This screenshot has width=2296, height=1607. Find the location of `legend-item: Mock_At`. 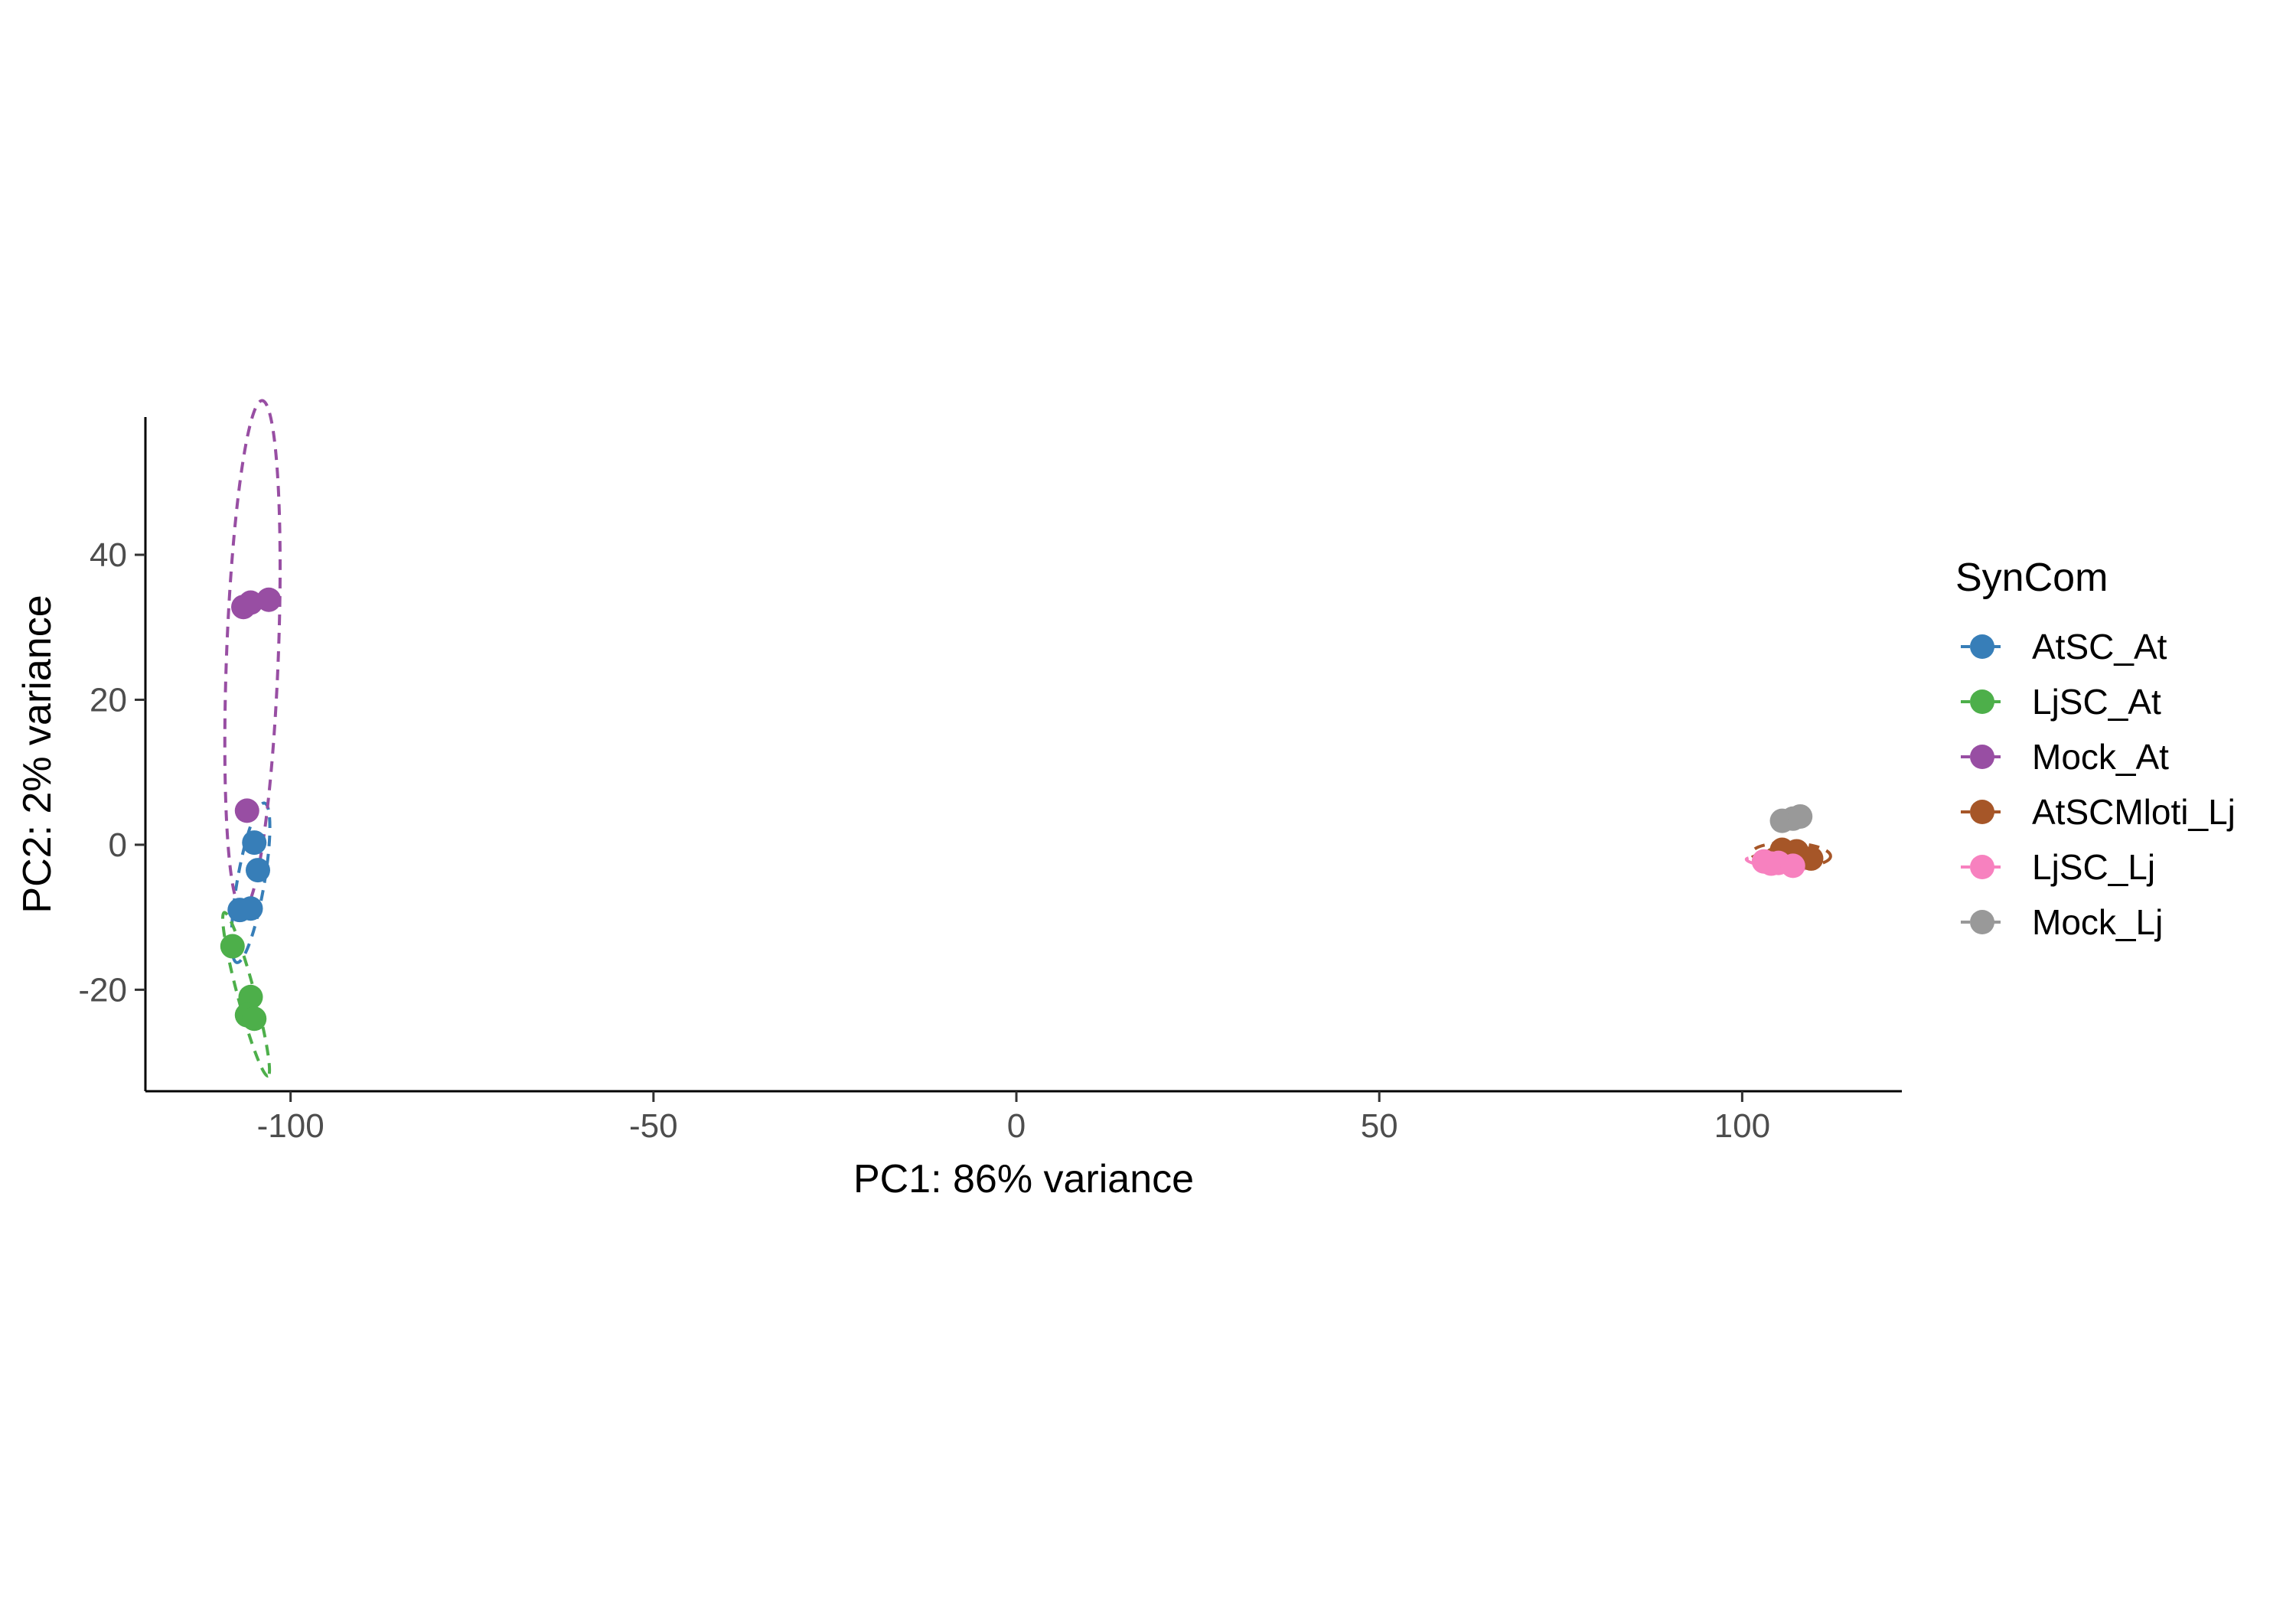

legend-item: Mock_At is located at coordinates (2065, 757).